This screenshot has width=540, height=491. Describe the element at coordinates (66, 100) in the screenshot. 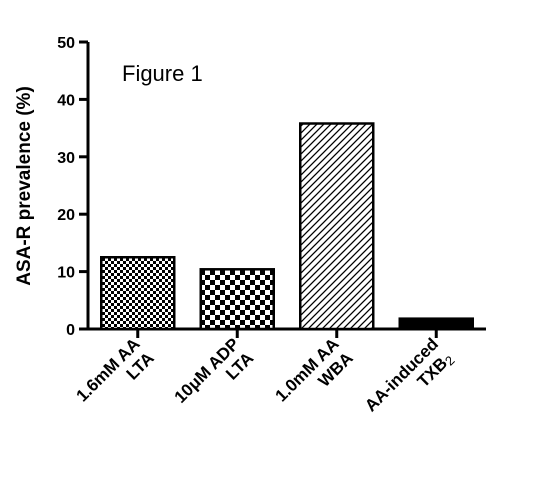

I see `y-tick-label: 40` at that location.